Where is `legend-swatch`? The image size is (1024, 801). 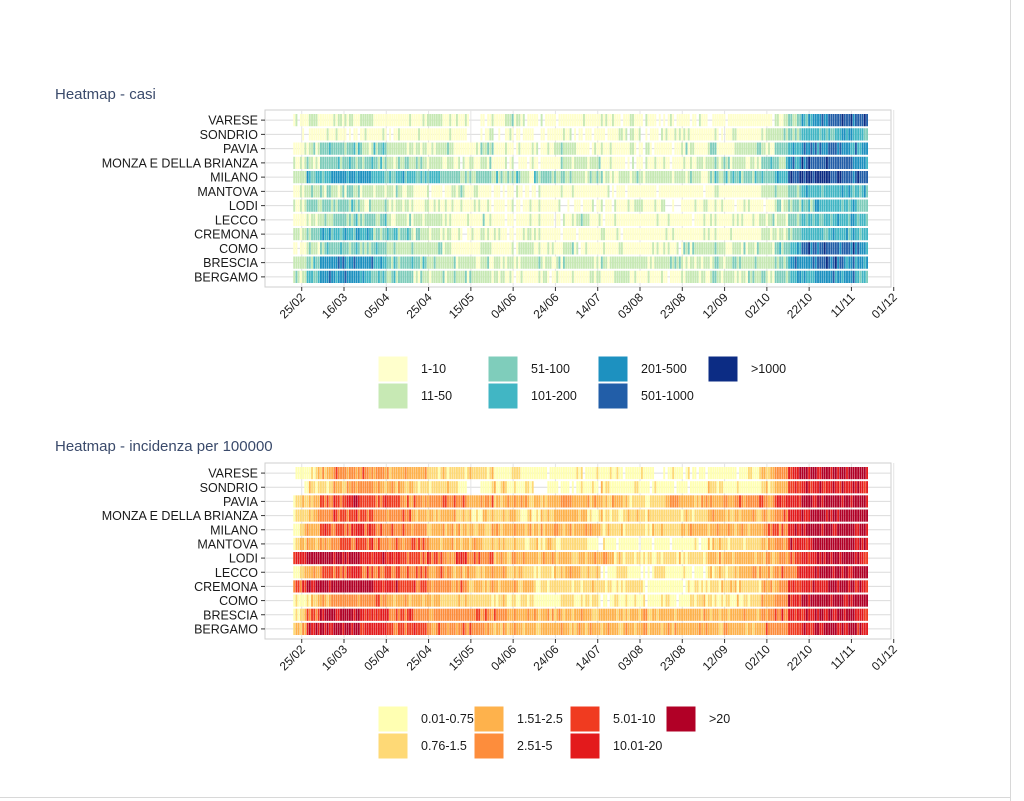 legend-swatch is located at coordinates (393, 369).